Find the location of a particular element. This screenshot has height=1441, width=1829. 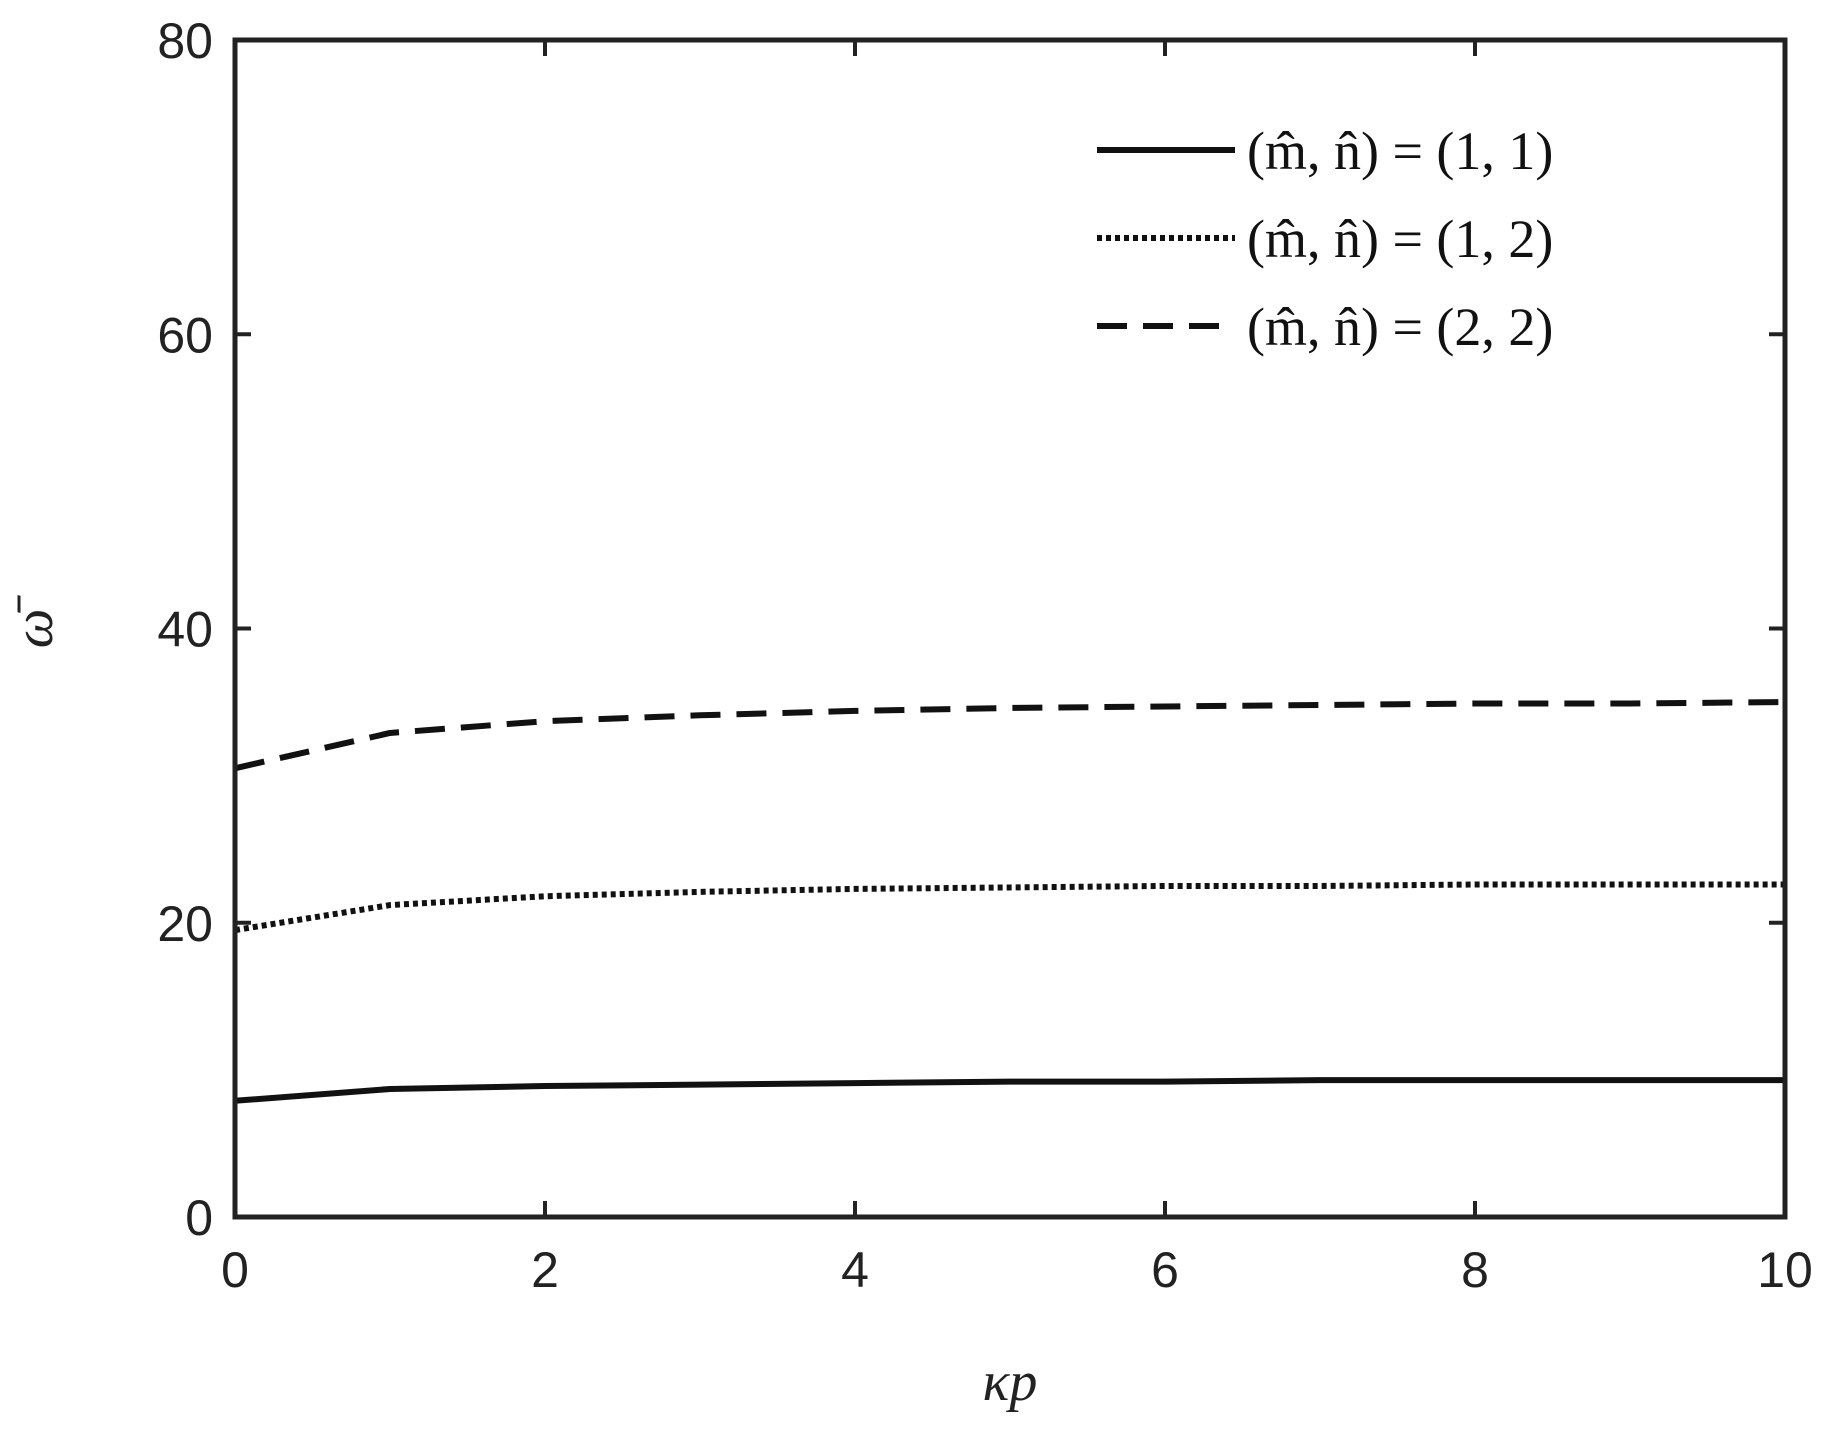

legend-label-1: (m̂, n̂) = (1, 1) is located at coordinates (1400, 151).